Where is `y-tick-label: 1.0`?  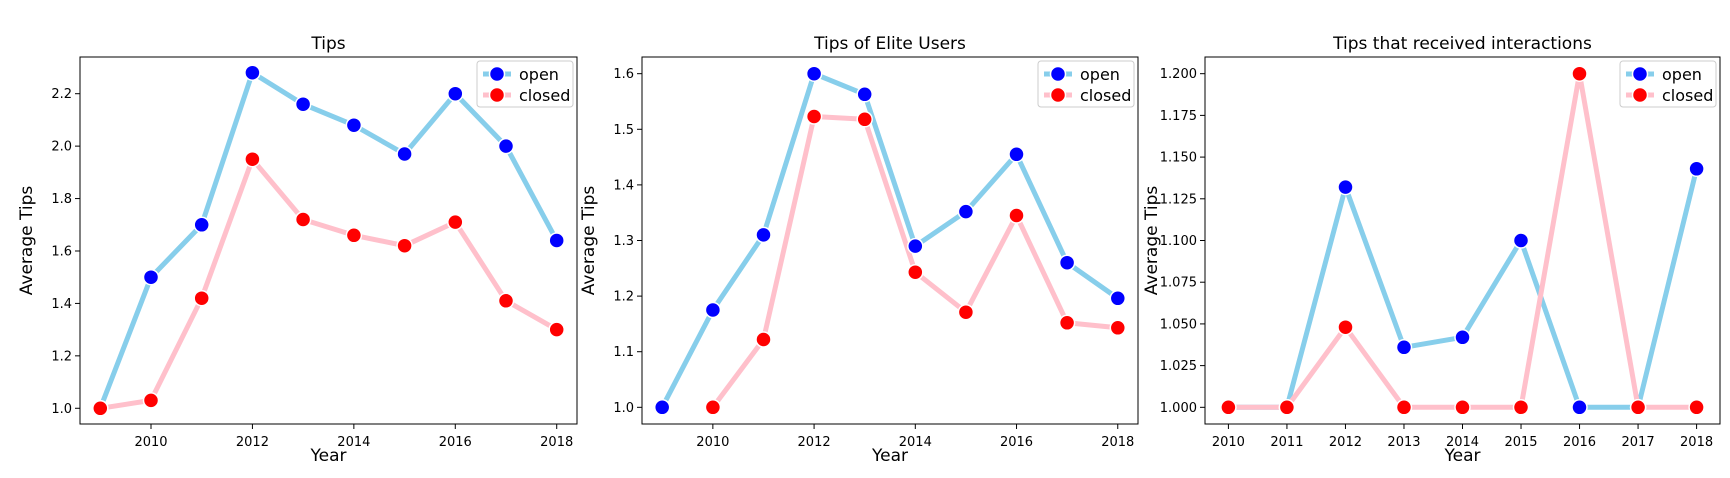 y-tick-label: 1.0 is located at coordinates (61, 409).